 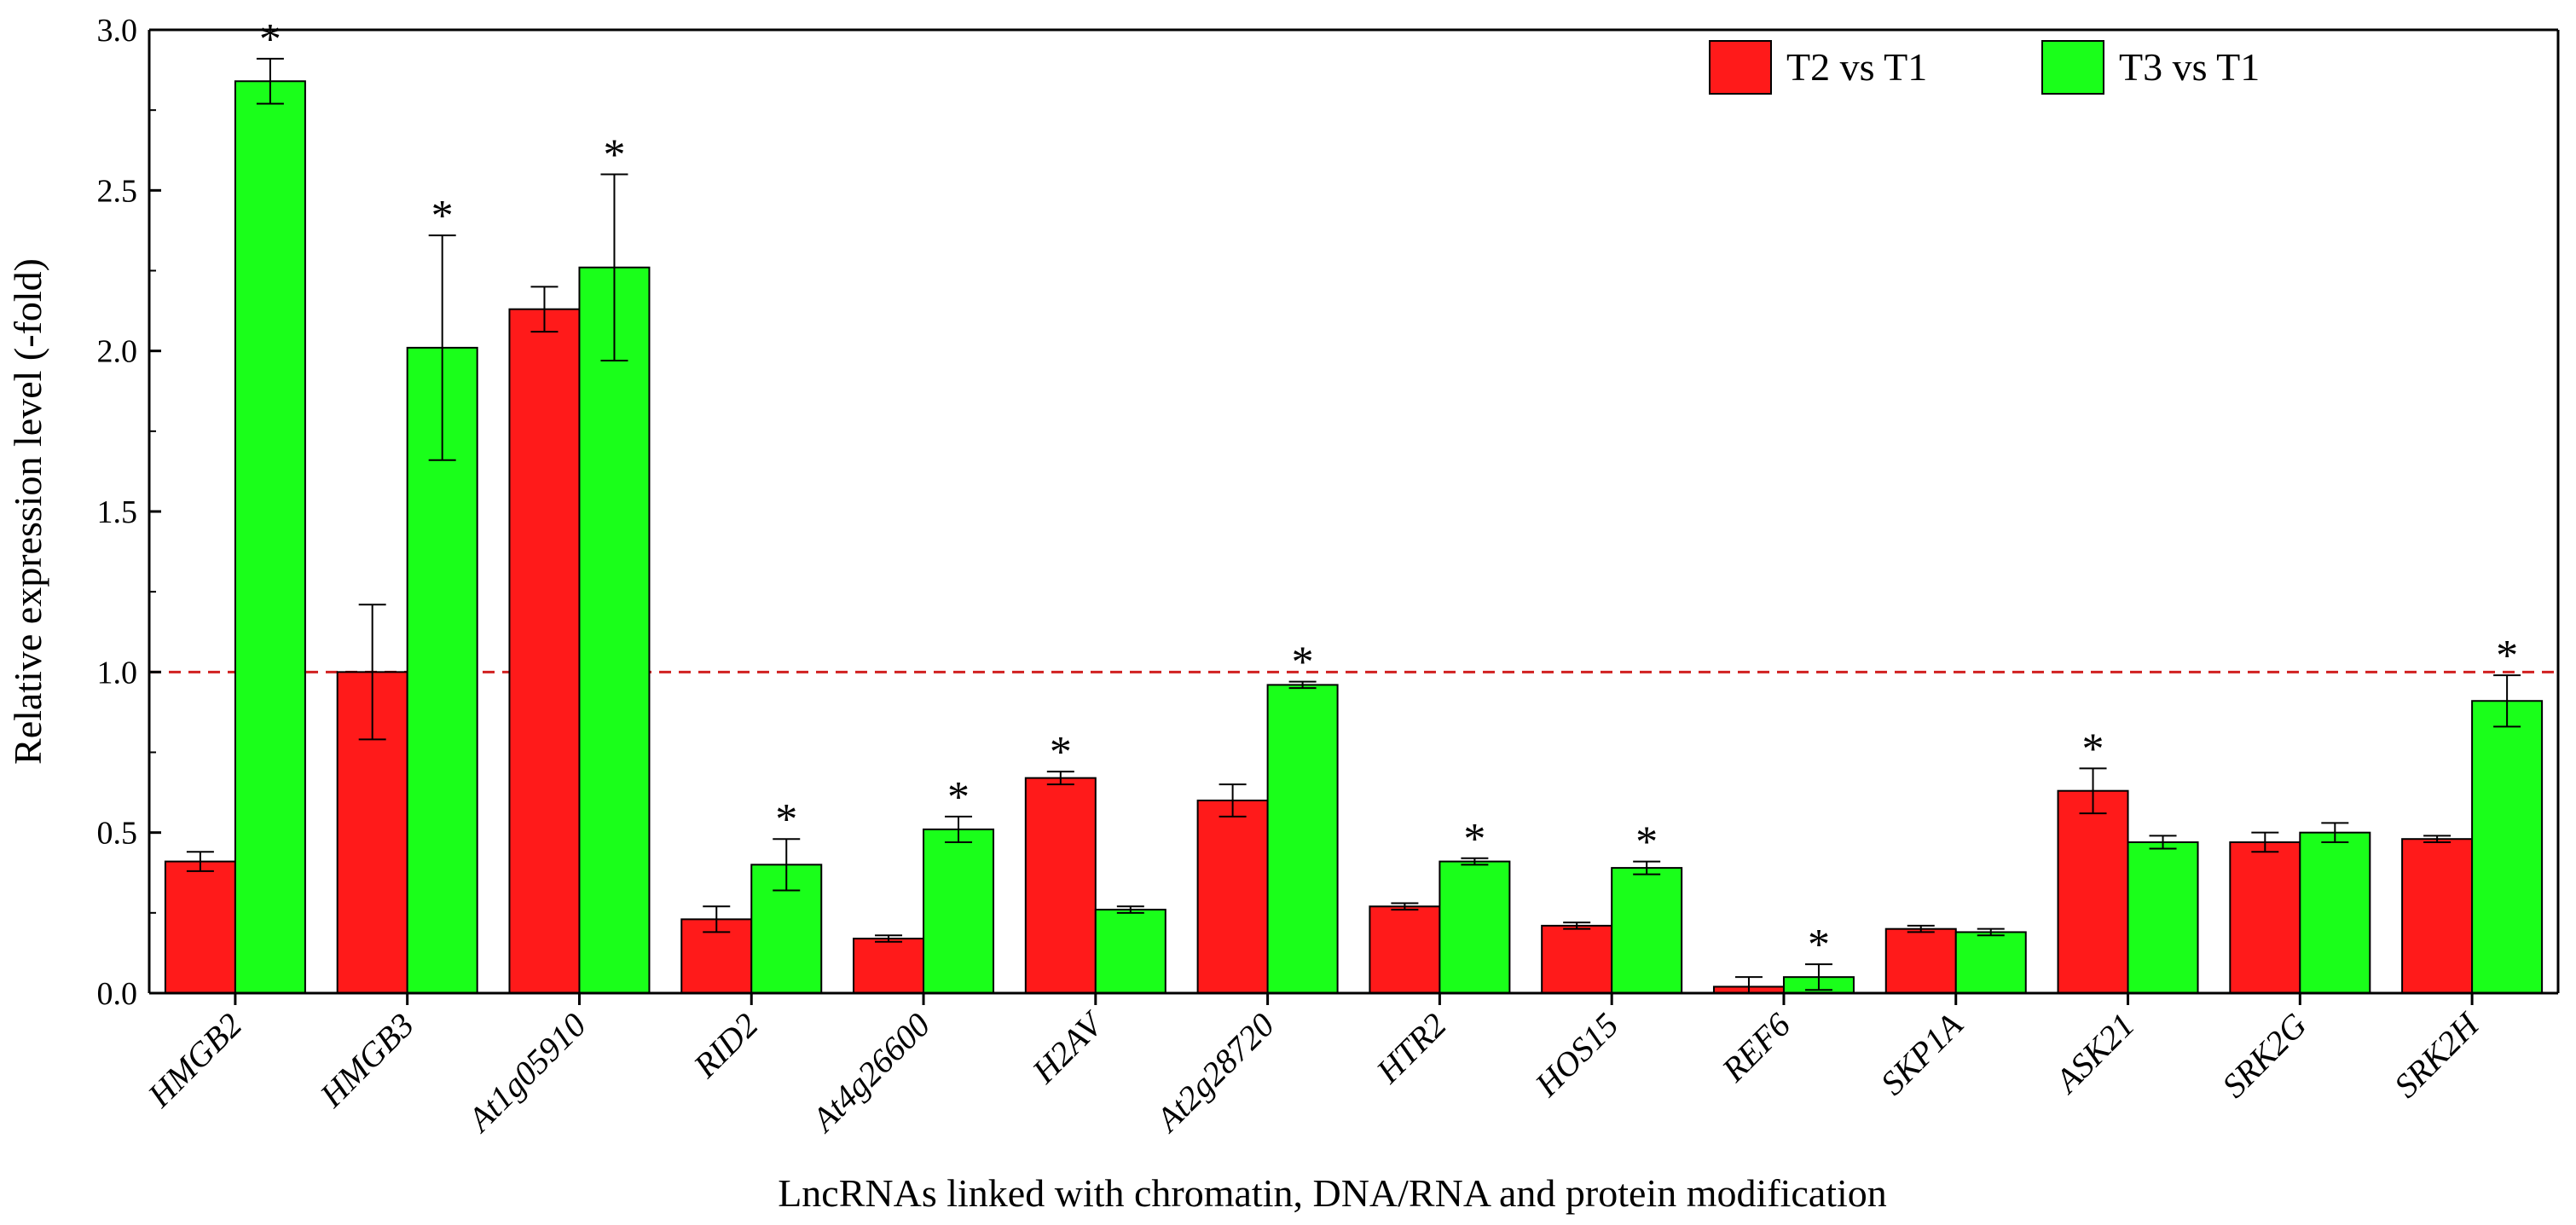 I want to click on significance-mark-1-2: *, so click(x=614, y=155).